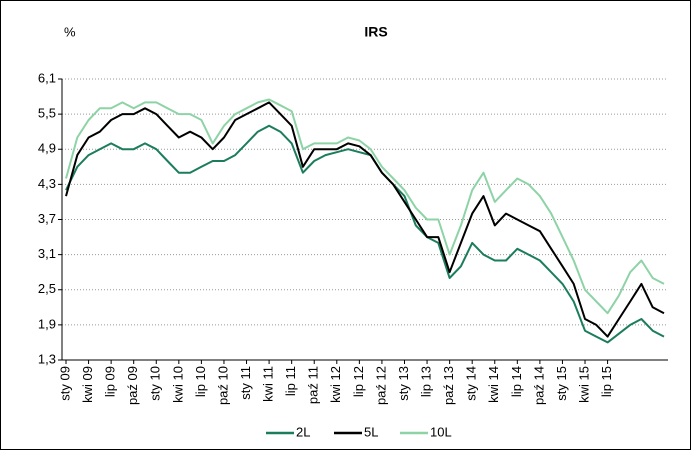  What do you see at coordinates (47, 323) in the screenshot?
I see `y-tick-label: 1,9` at bounding box center [47, 323].